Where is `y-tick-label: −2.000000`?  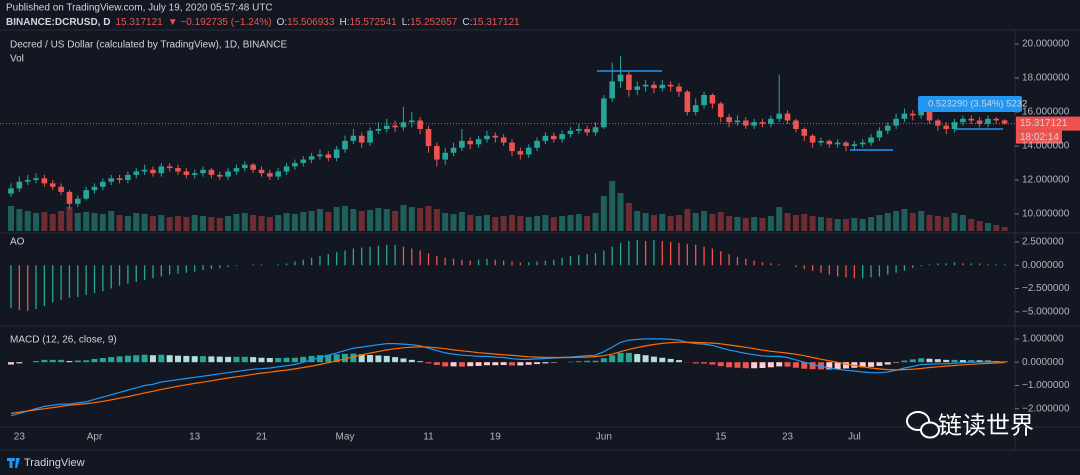
y-tick-label: −2.000000 is located at coordinates (1046, 408).